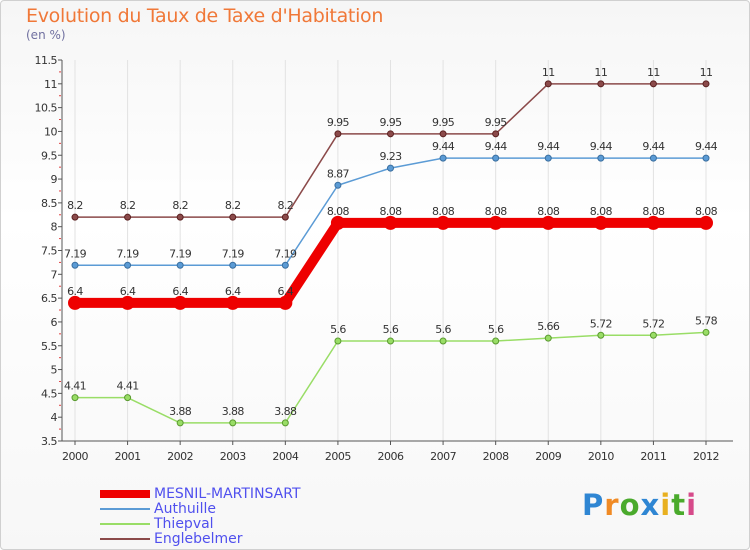 This screenshot has height=550, width=750. What do you see at coordinates (548, 326) in the screenshot?
I see `data-label: 5.66` at bounding box center [548, 326].